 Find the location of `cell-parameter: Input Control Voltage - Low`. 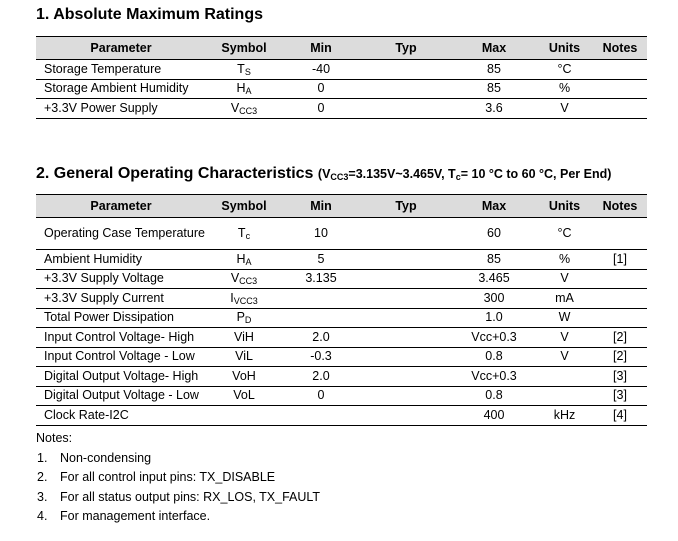

cell-parameter: Input Control Voltage - Low is located at coordinates (121, 357).